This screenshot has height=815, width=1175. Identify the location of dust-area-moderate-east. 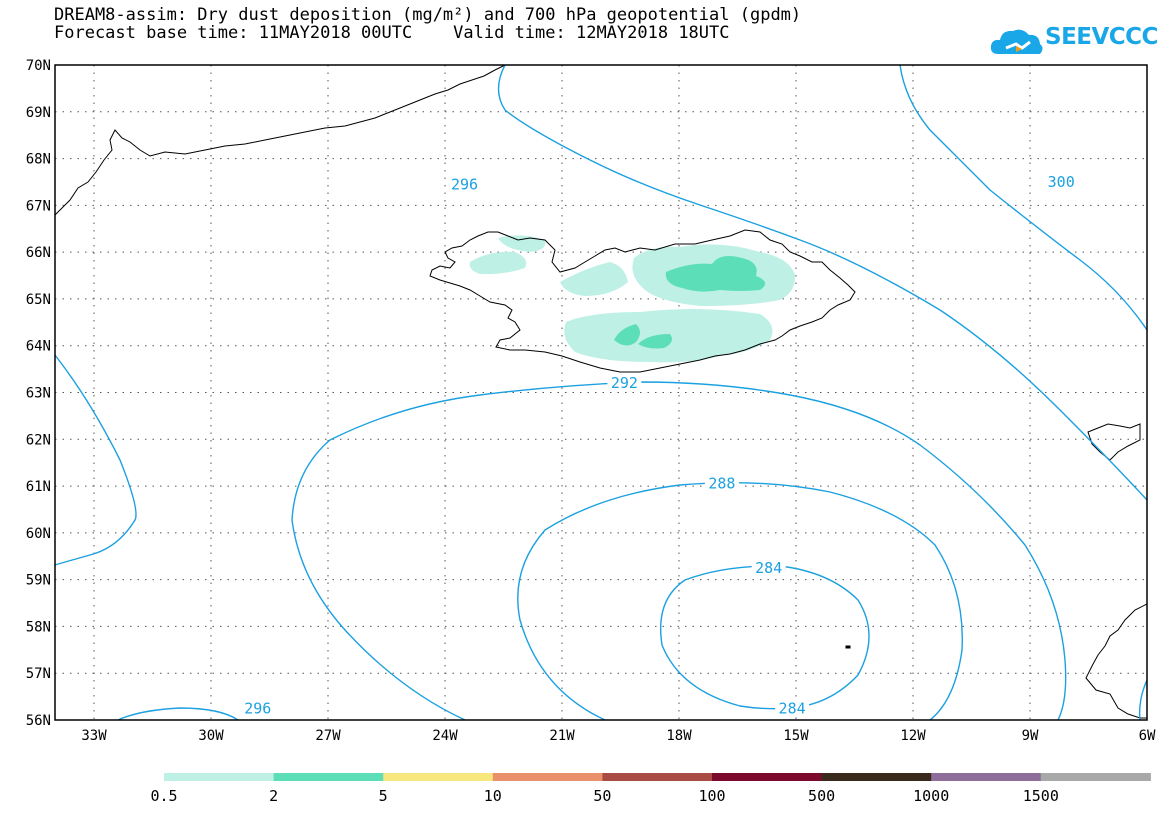
(715, 274).